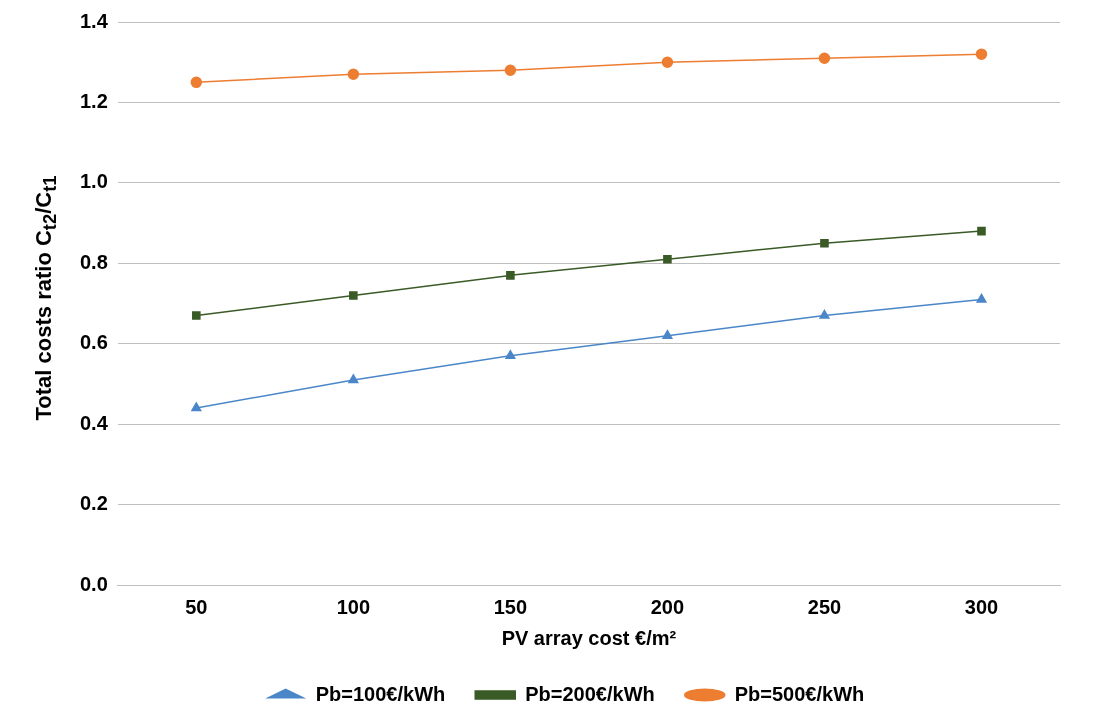  Describe the element at coordinates (93, 342) in the screenshot. I see `y-tick-label: 0.6` at that location.